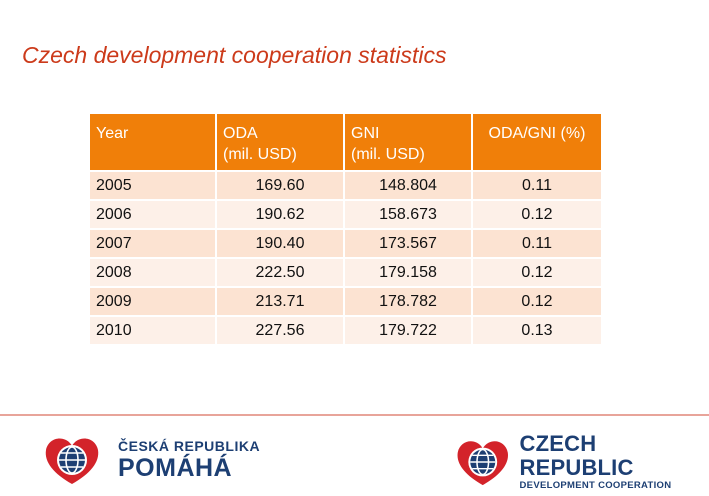 The image size is (709, 496). Describe the element at coordinates (409, 300) in the screenshot. I see `cell-gni: 178.782` at that location.